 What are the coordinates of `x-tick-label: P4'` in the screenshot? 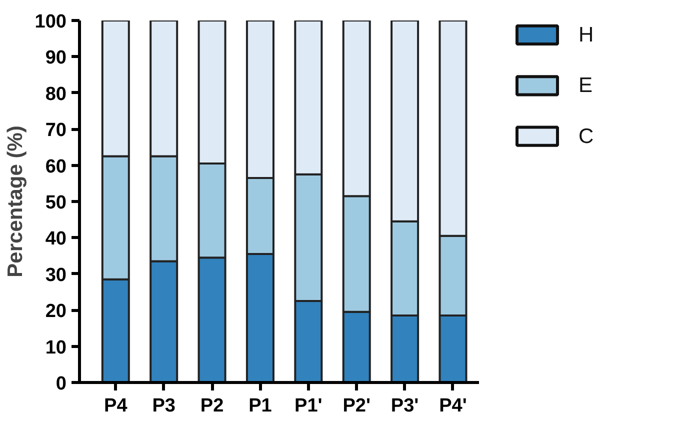 It's located at (453, 406).